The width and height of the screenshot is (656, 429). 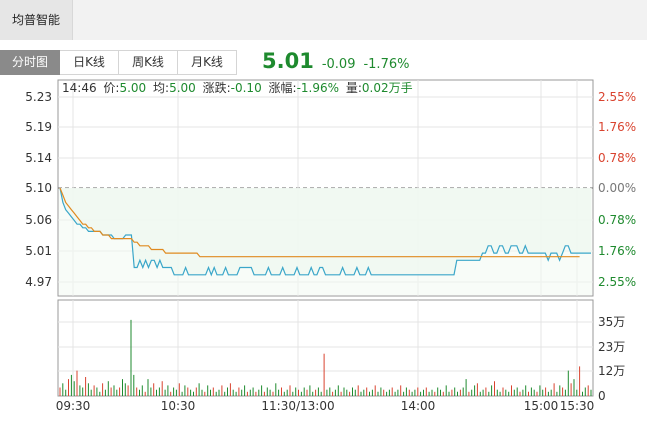 I want to click on tab-daily-k: 日K线, so click(x=89, y=62).